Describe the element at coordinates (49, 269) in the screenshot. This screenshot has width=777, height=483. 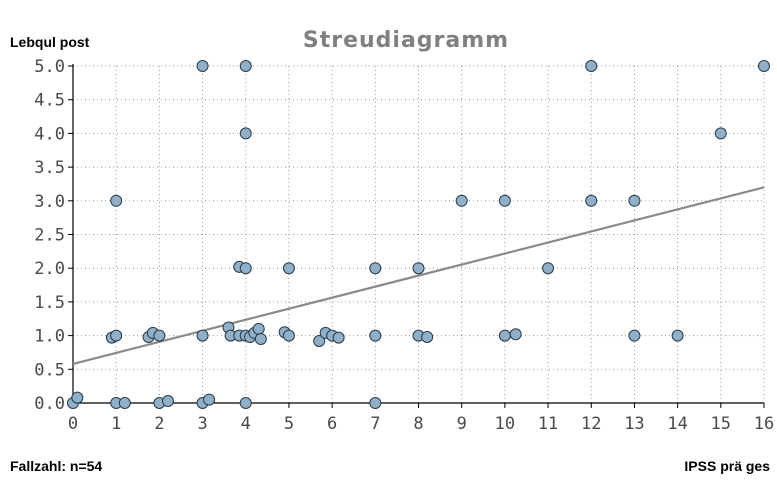
I see `y-tick-label: 2.0` at that location.